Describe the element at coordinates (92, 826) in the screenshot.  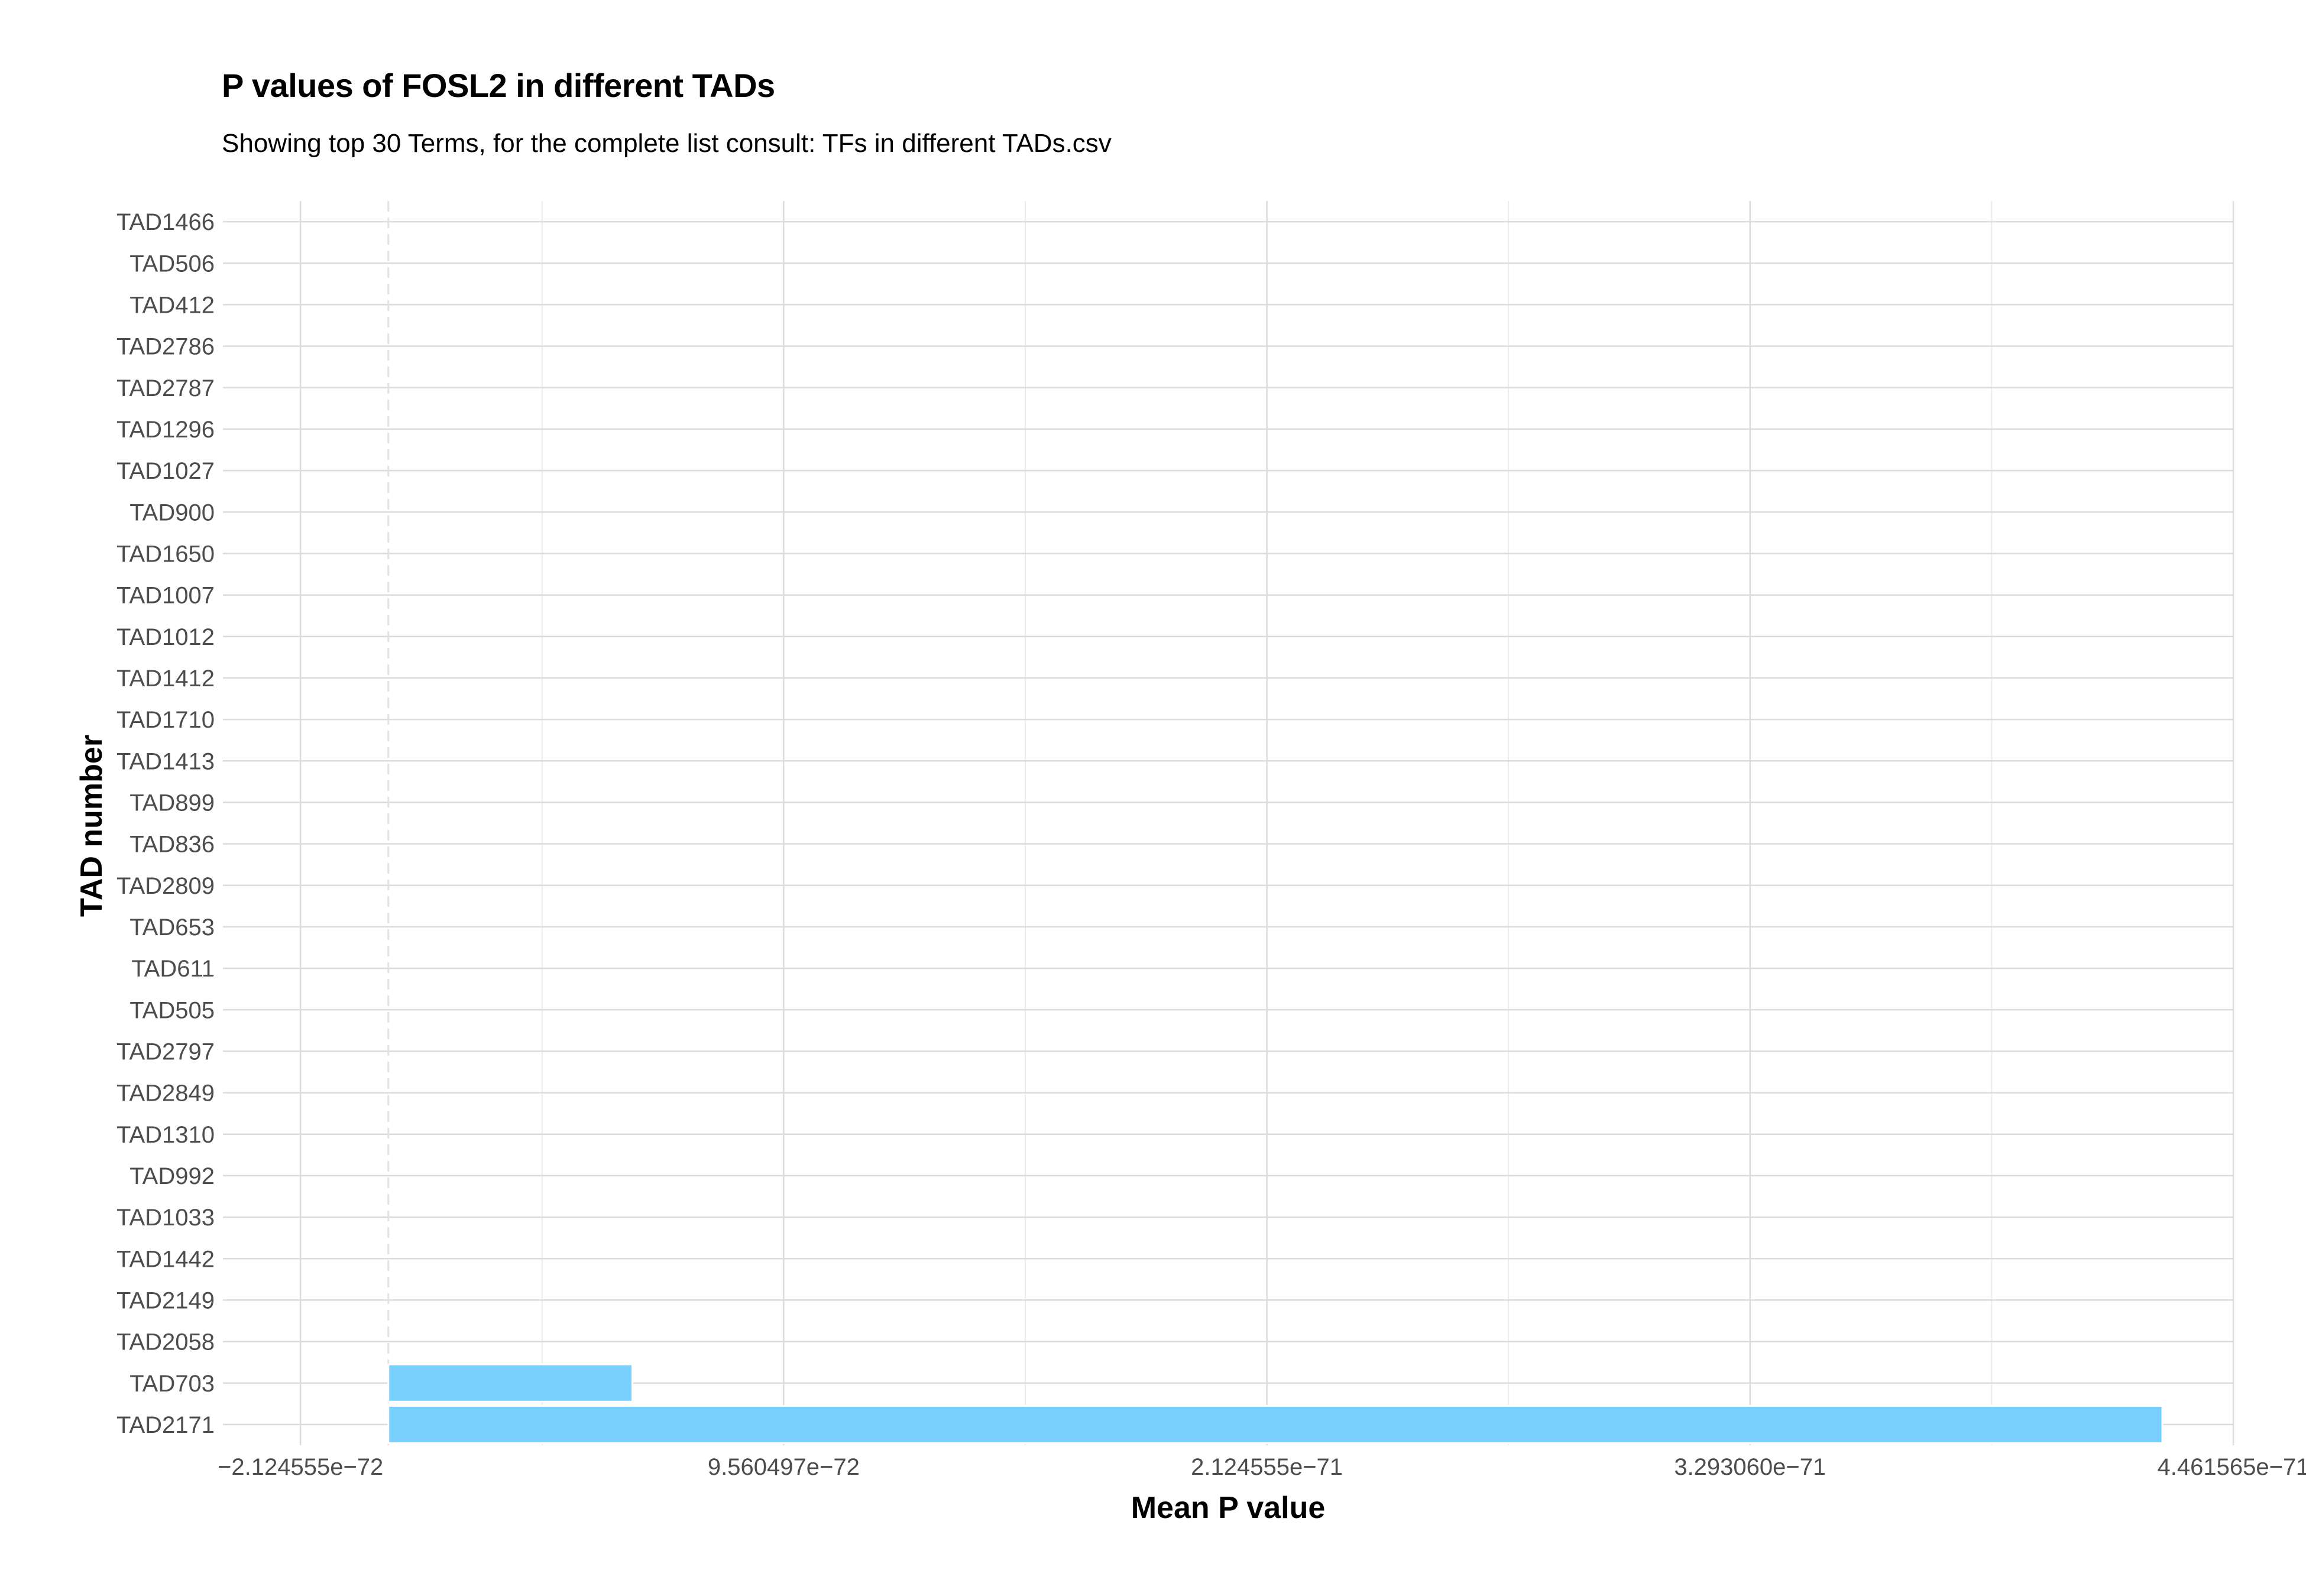
I see `y-axis-title: TAD number` at that location.